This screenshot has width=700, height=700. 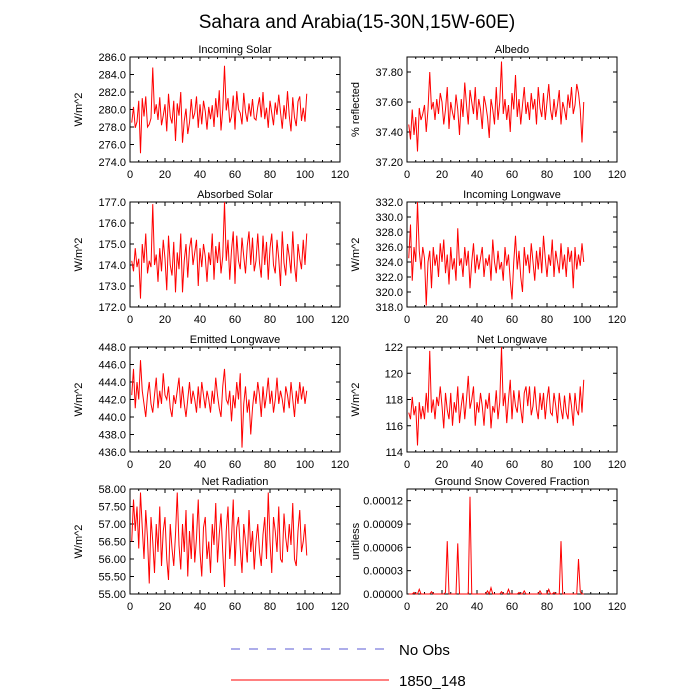 What do you see at coordinates (112, 418) in the screenshot?
I see `y-tick-label: 440.0` at bounding box center [112, 418].